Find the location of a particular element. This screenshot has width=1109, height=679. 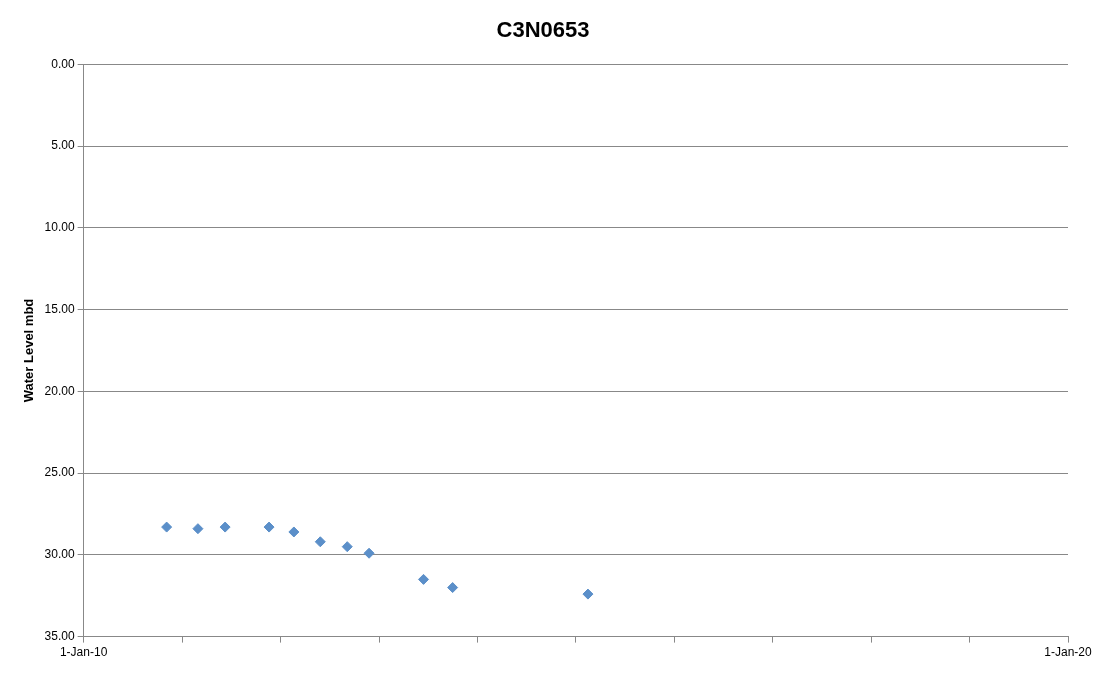

y-axis-title: Water Level mbd is located at coordinates (29, 350).